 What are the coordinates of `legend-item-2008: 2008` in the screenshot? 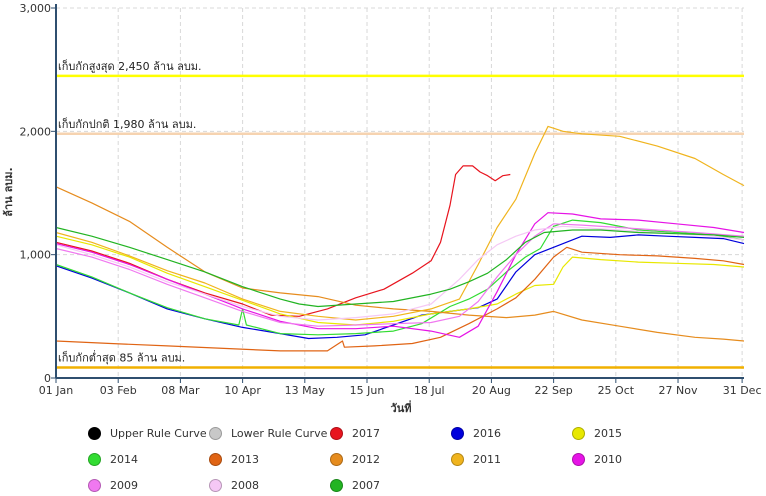 It's located at (234, 485).